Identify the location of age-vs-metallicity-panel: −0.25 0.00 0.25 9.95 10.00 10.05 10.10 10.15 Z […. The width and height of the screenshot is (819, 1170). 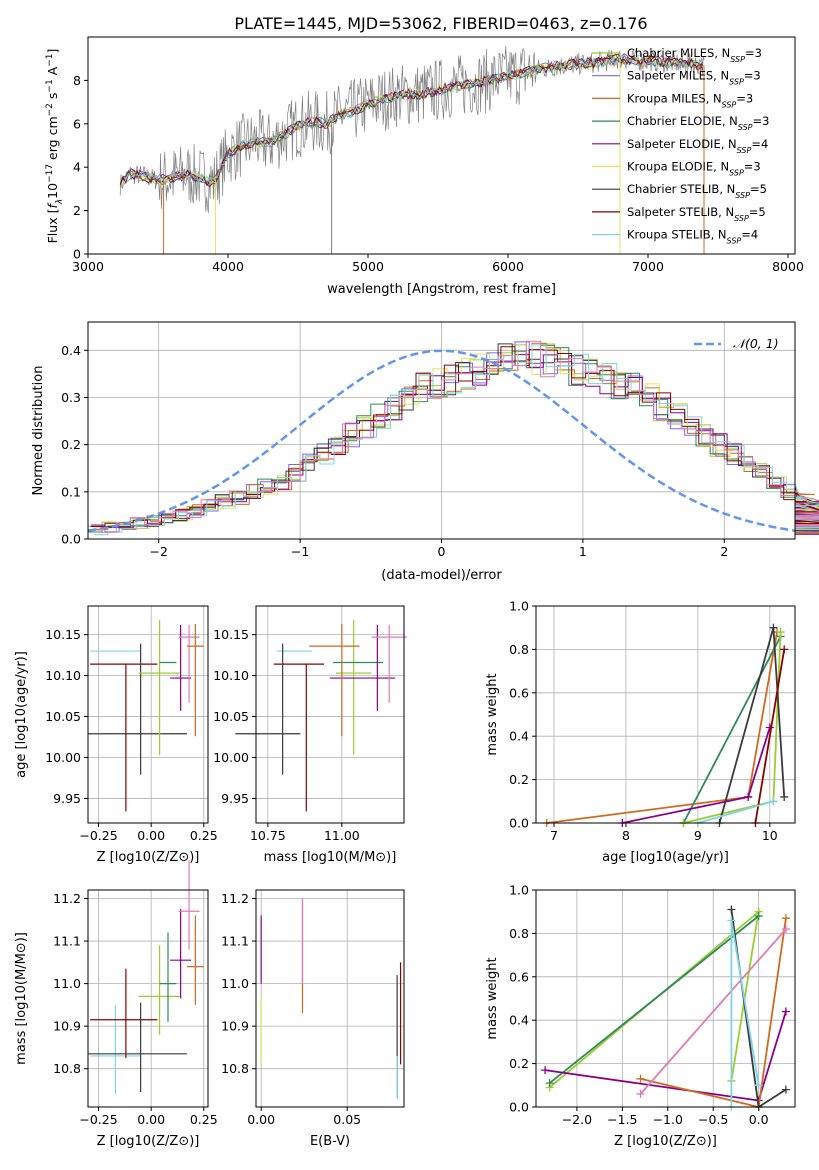
(116, 735).